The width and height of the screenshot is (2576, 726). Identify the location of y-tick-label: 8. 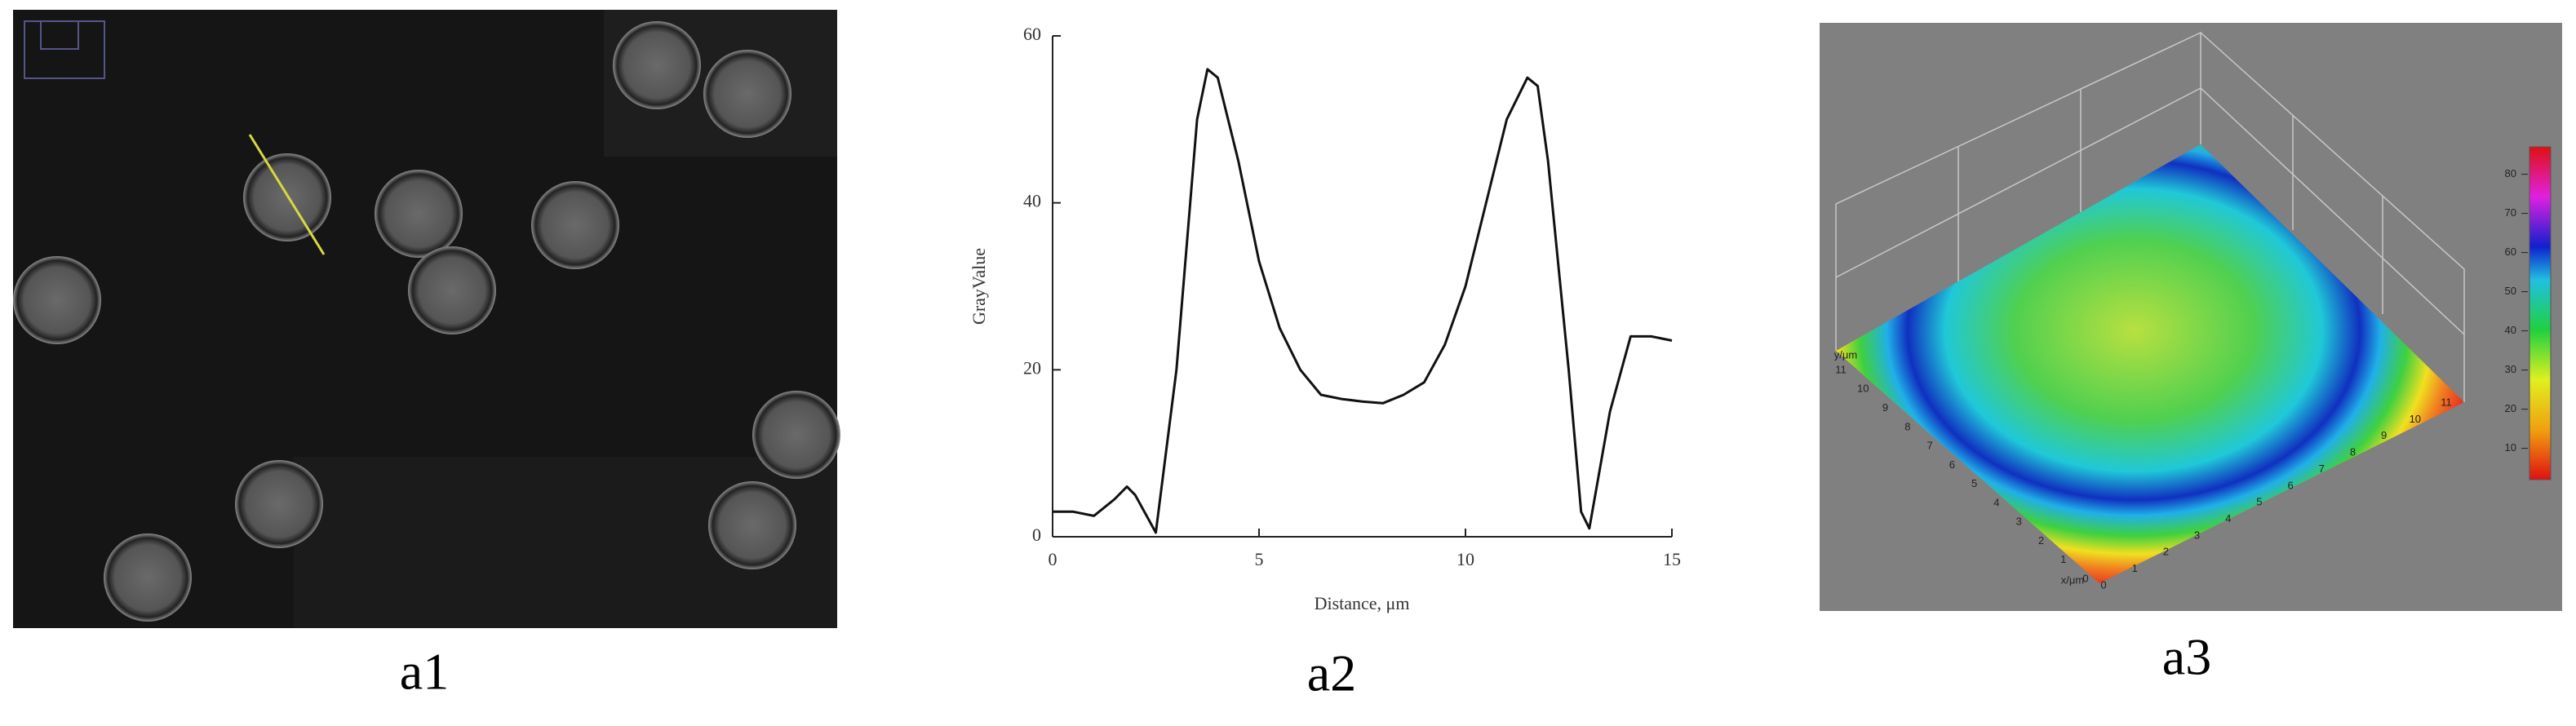
(1907, 426).